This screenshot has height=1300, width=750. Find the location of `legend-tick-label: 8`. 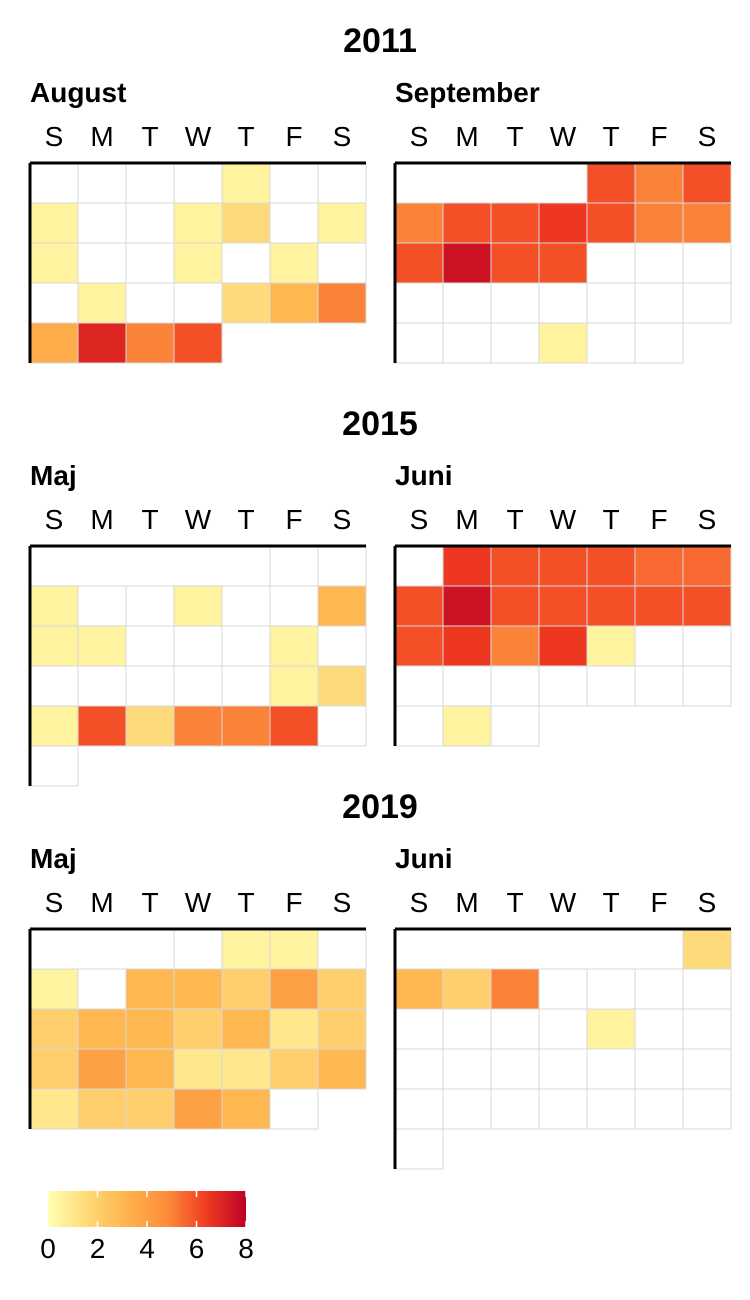

legend-tick-label: 8 is located at coordinates (246, 1248).